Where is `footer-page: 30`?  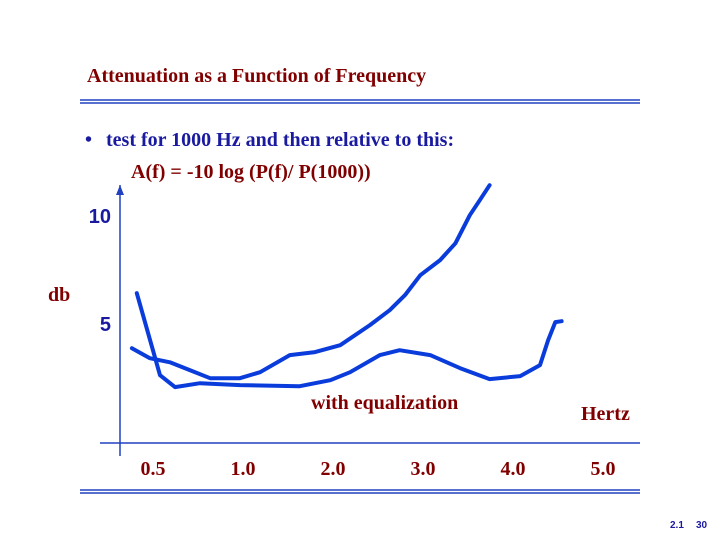
footer-page: 30 is located at coordinates (702, 525).